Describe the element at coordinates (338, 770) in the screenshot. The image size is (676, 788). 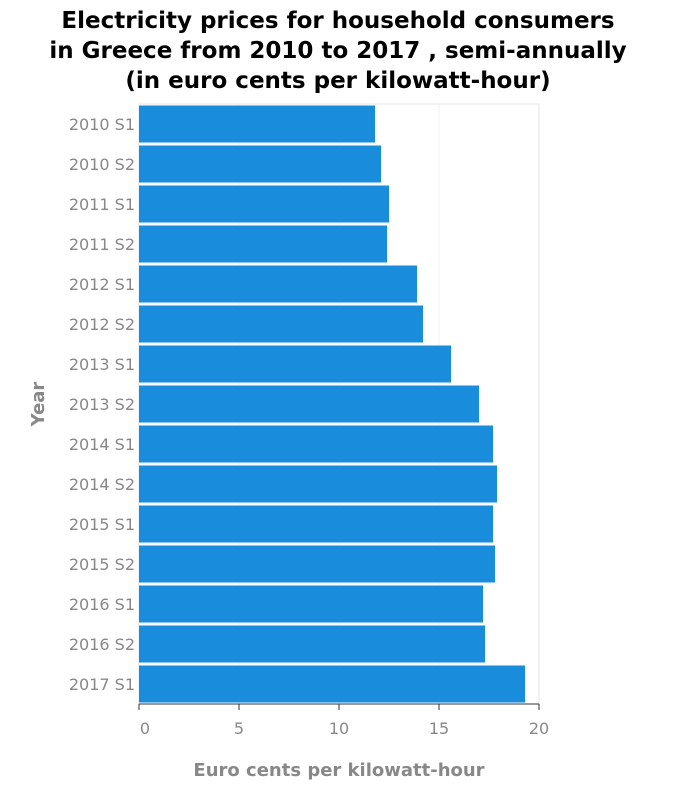
I see `x-axis-title: Euro cents per kilowatt-hour` at that location.